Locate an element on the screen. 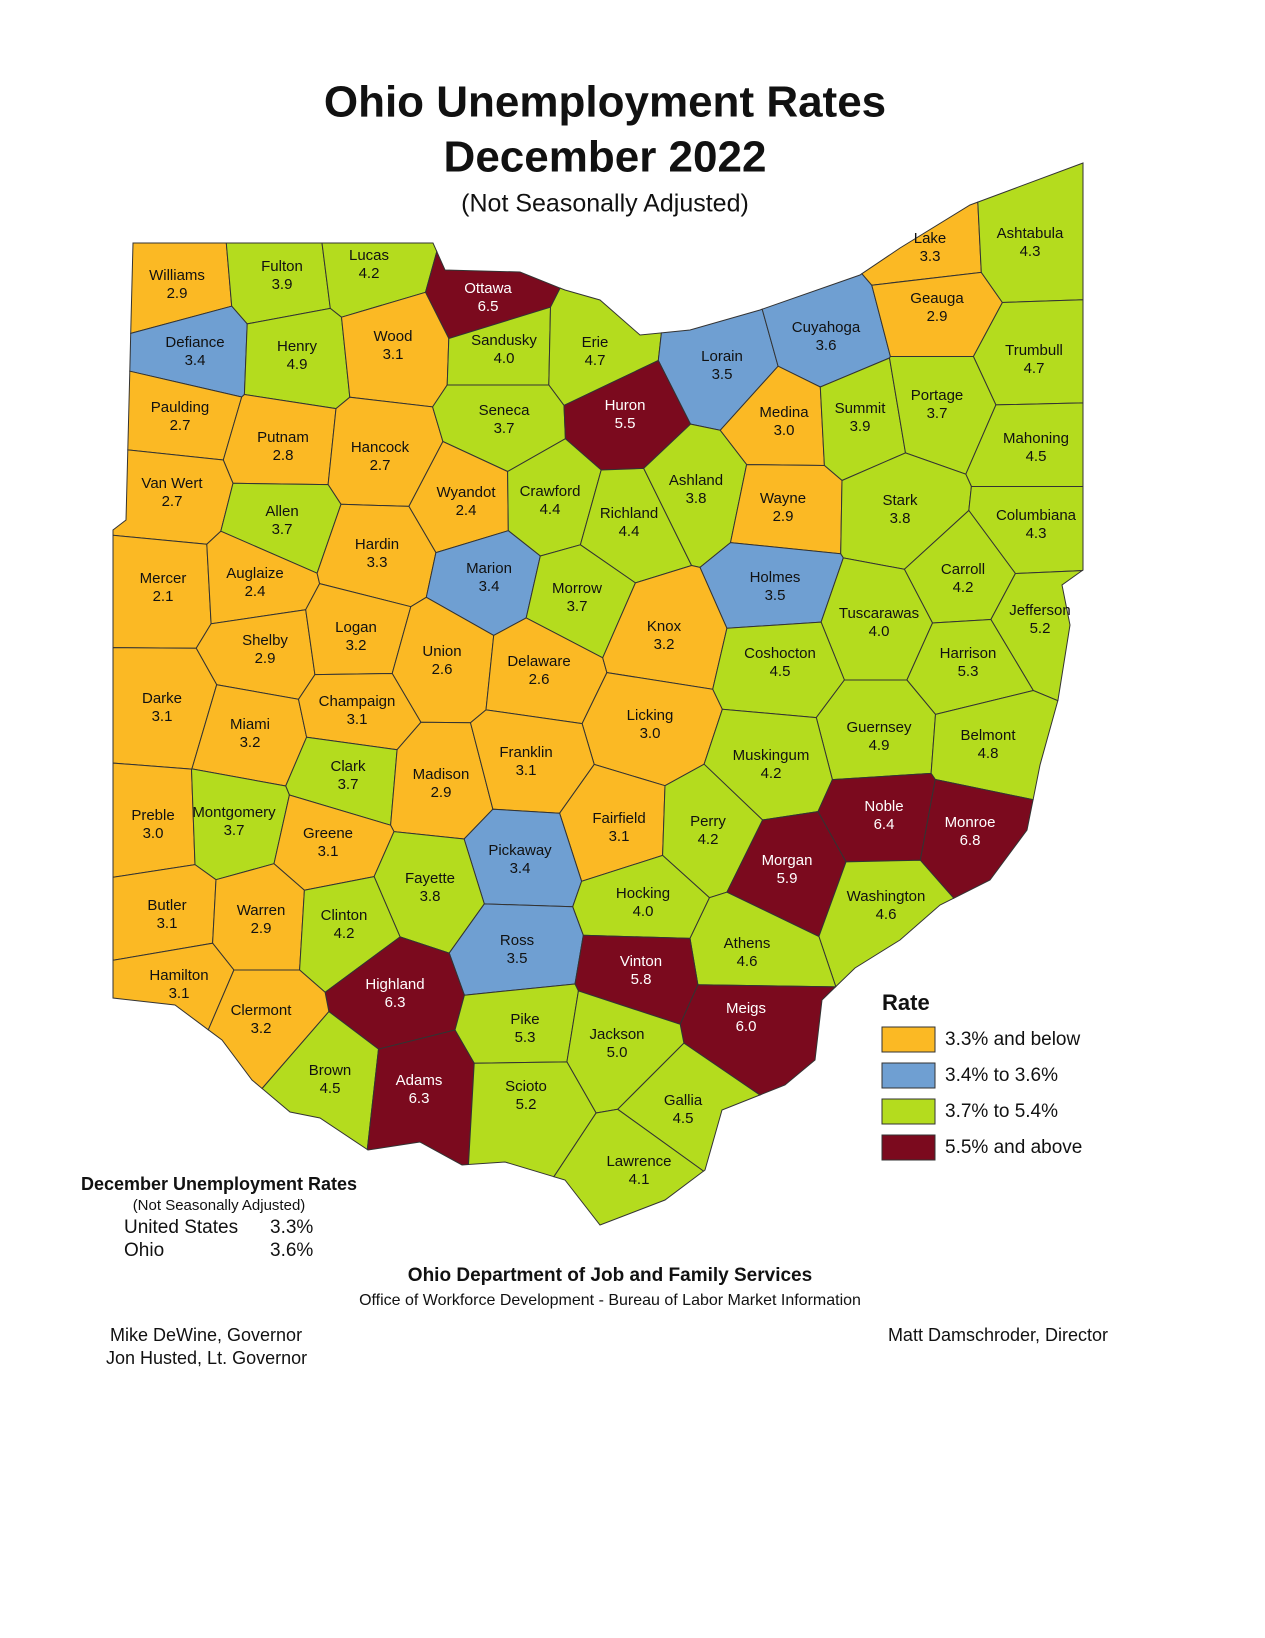  county-name: Belmont is located at coordinates (988, 735).